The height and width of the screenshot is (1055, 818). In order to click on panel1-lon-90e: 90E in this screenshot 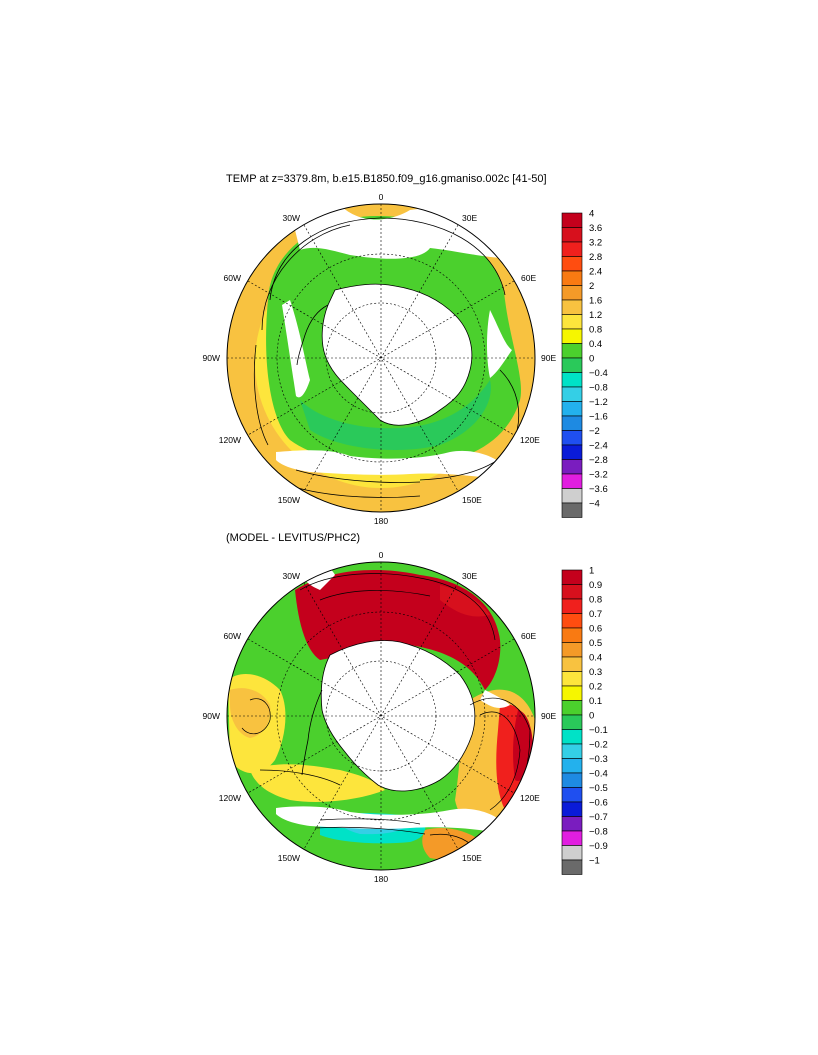, I will do `click(548, 358)`.